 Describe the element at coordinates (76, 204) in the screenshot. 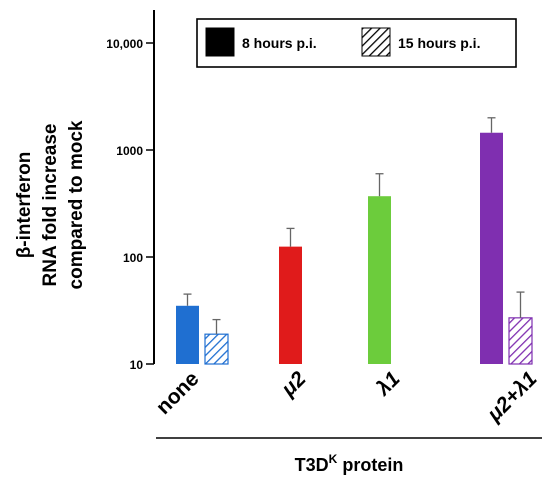

I see `y-axis-title-line-3: compared to mock` at that location.